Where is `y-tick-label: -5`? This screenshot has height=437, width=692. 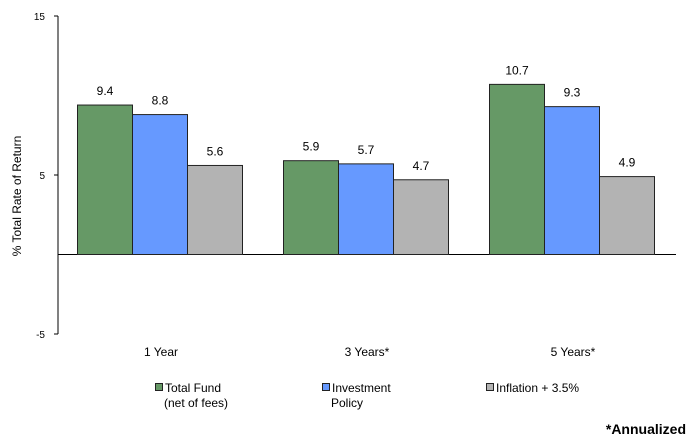 y-tick-label: -5 is located at coordinates (40, 335).